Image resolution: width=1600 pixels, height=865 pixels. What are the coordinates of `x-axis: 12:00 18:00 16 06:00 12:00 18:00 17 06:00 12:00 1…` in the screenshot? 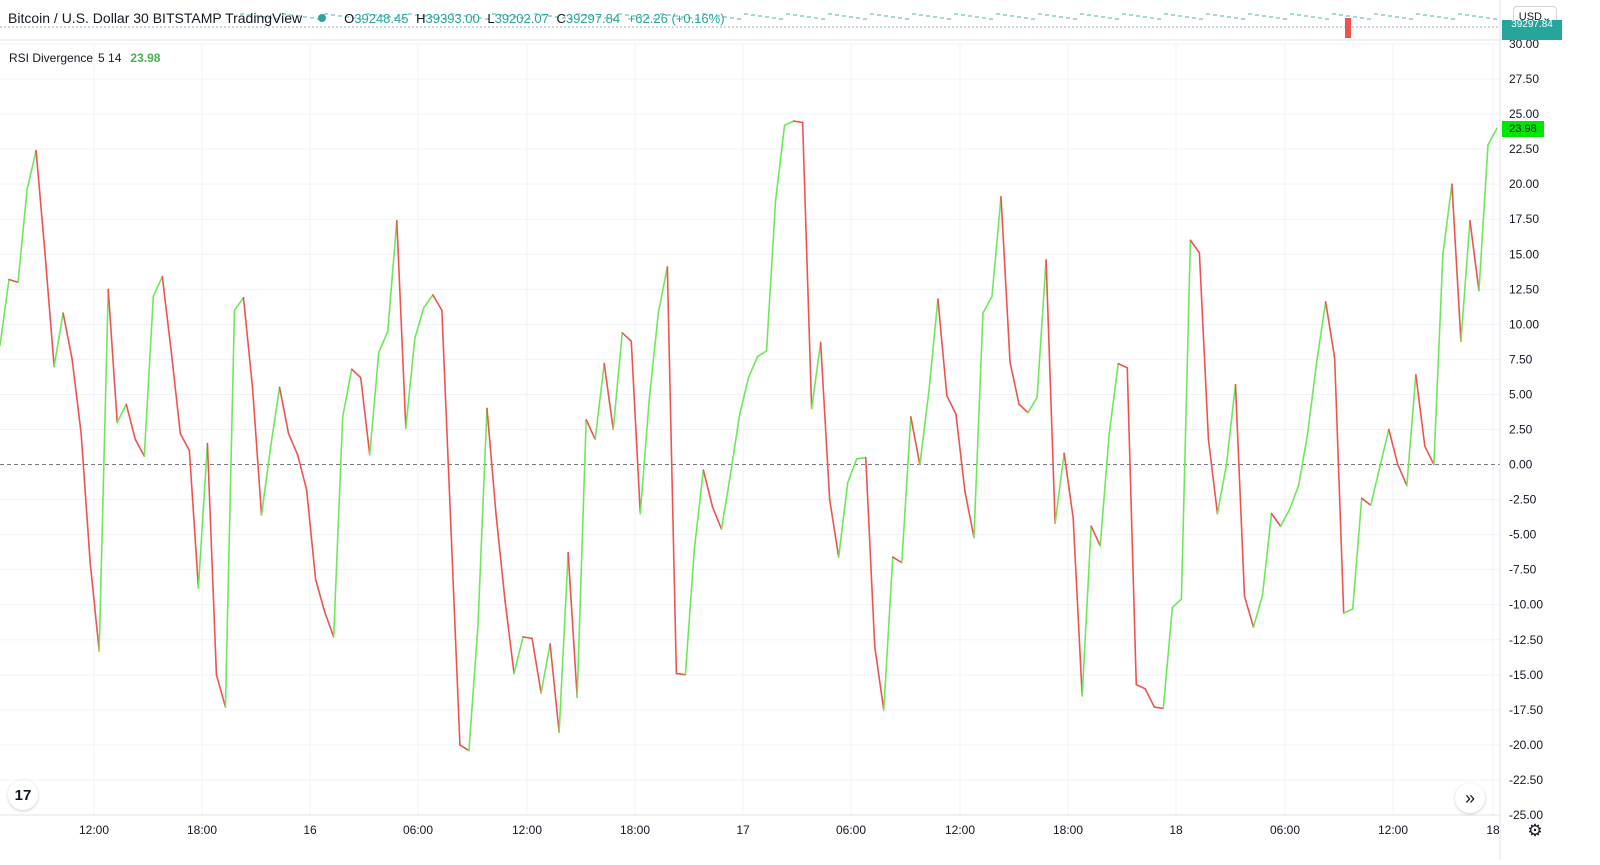 It's located at (789, 830).